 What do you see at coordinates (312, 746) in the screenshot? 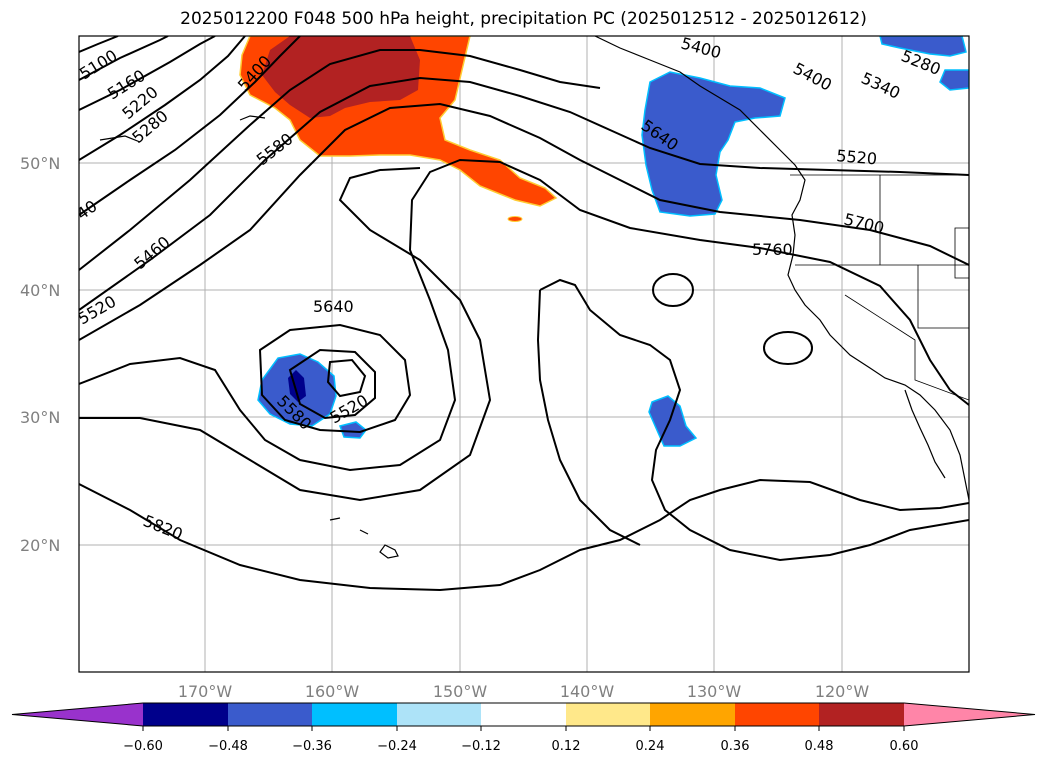
I see `colorbar-tick-label: −0.36` at bounding box center [312, 746].